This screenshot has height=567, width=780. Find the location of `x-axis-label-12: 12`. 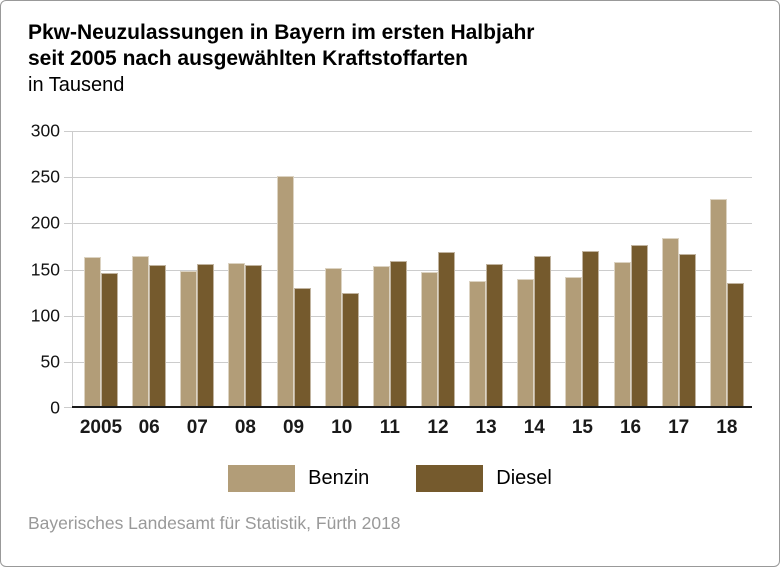

x-axis-label-12: 12 is located at coordinates (438, 427).